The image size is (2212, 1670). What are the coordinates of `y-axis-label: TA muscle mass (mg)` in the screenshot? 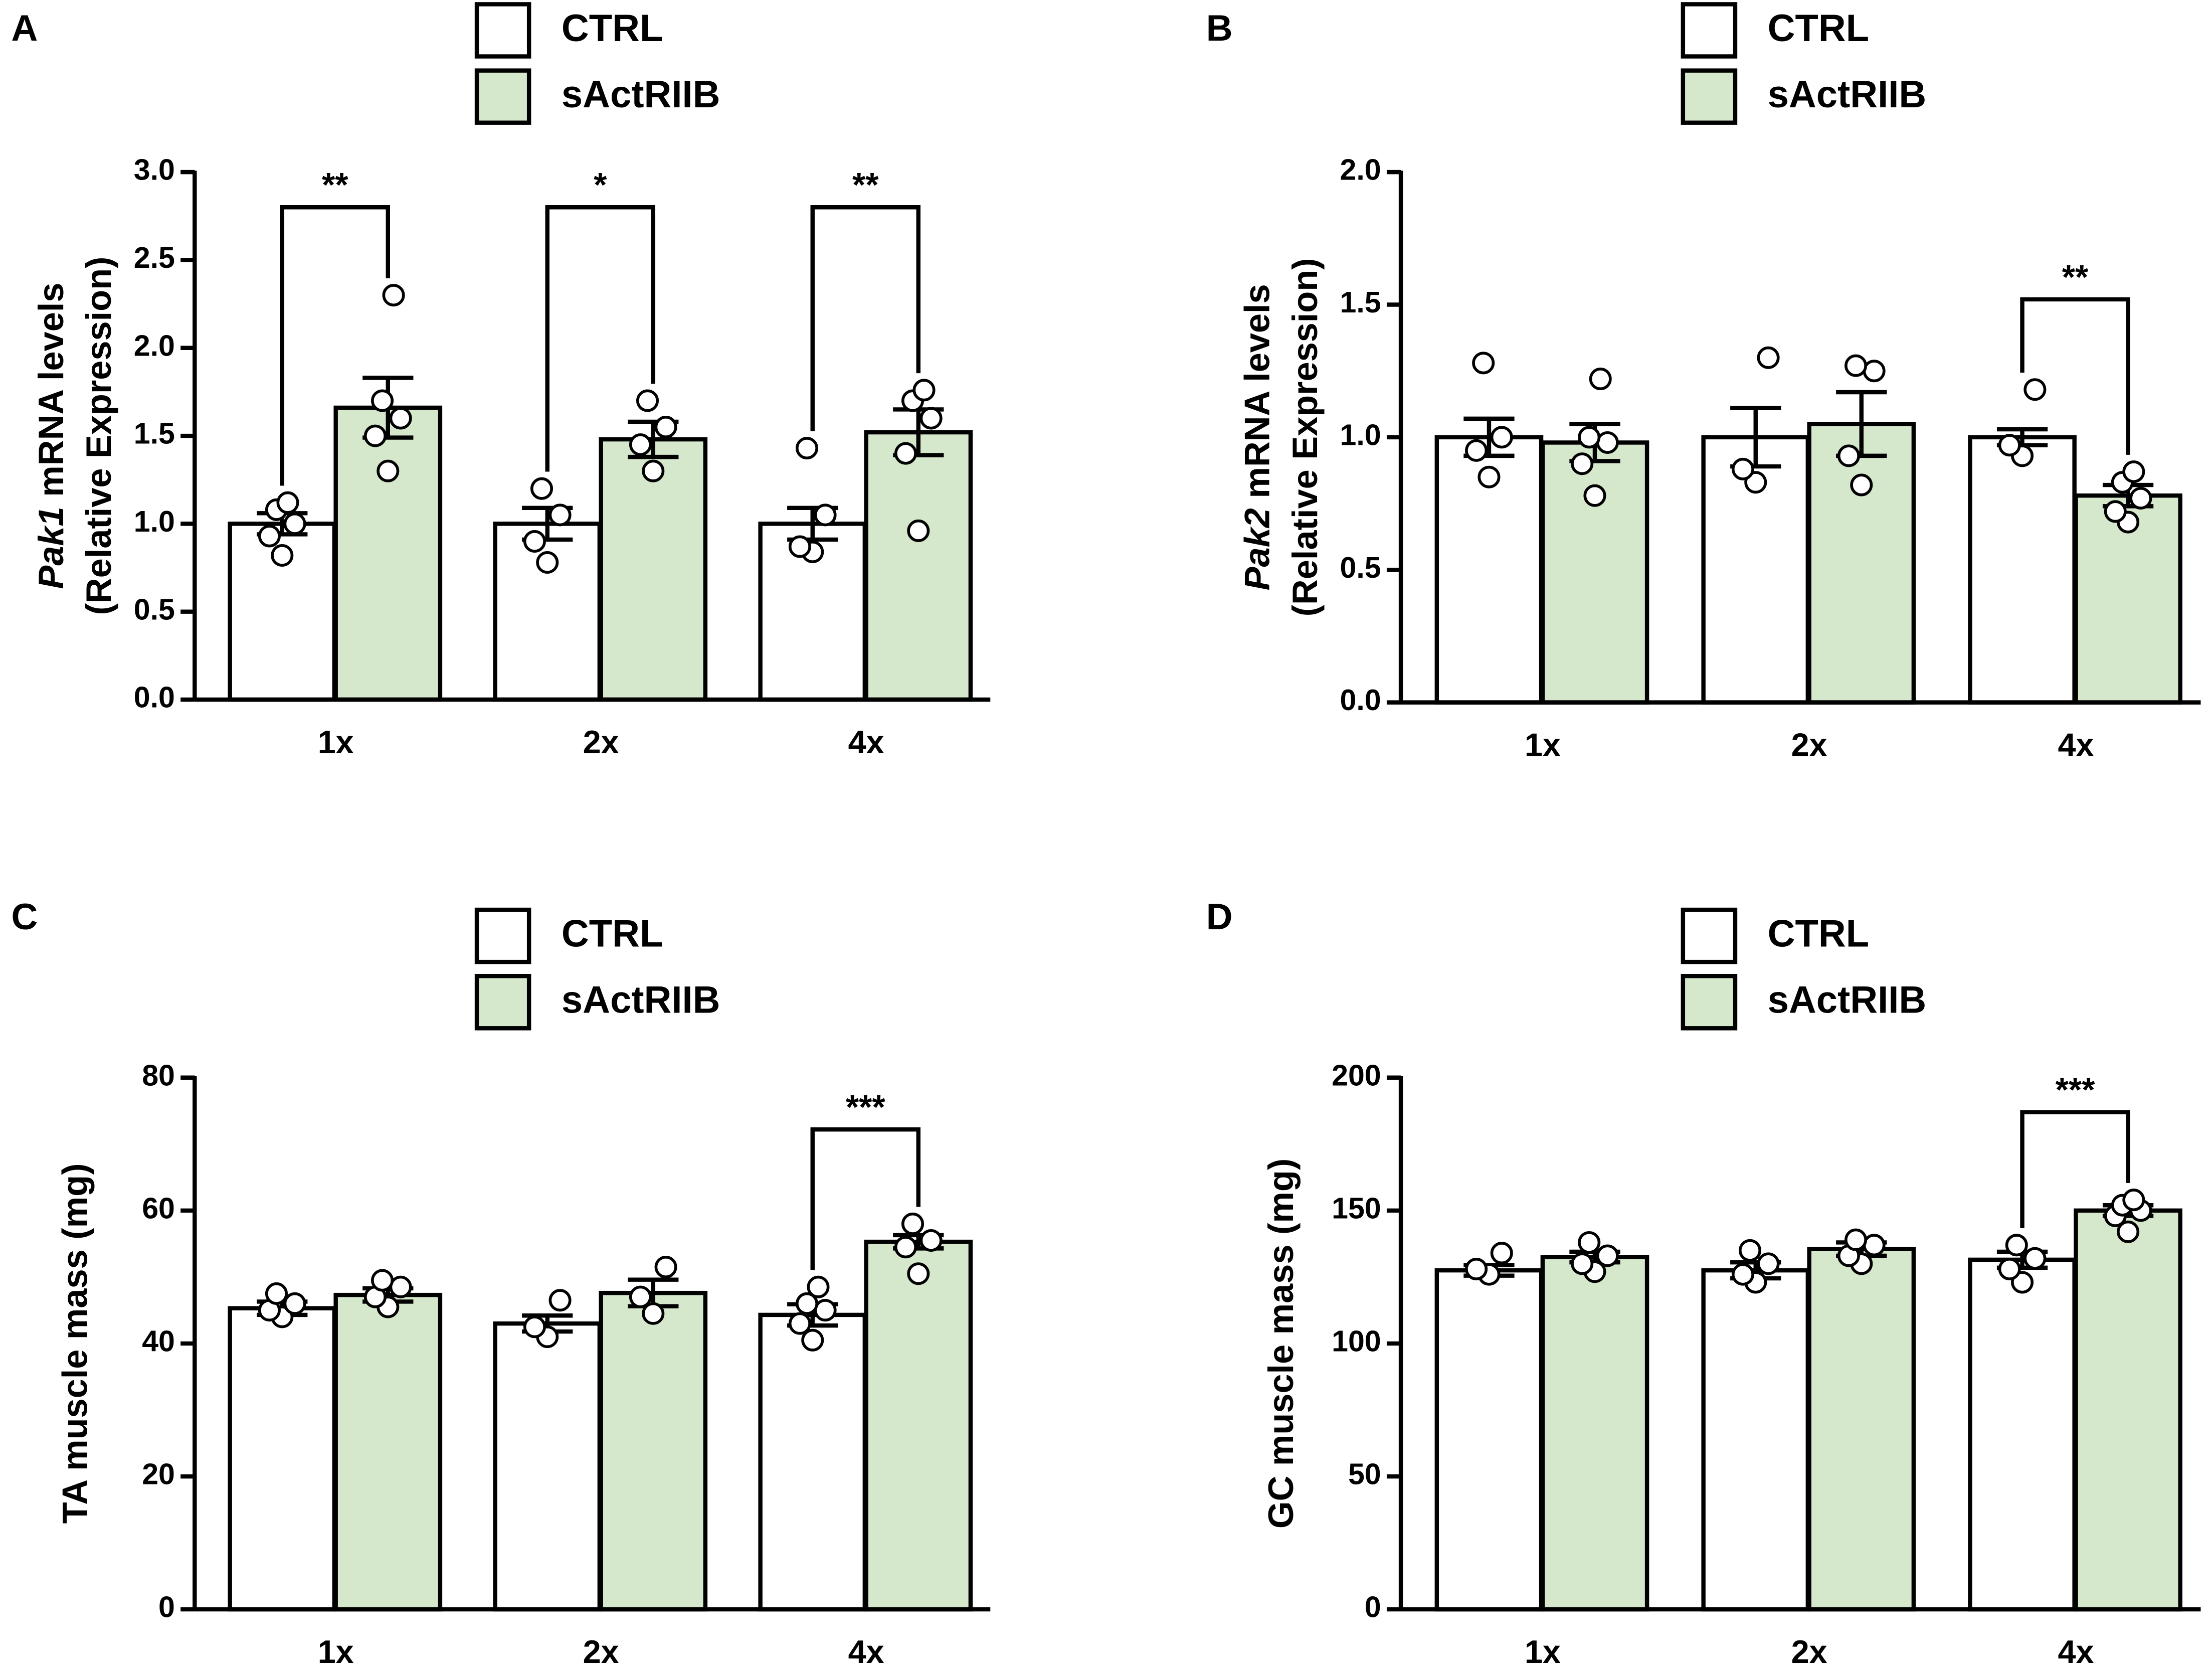 It's located at (74, 1343).